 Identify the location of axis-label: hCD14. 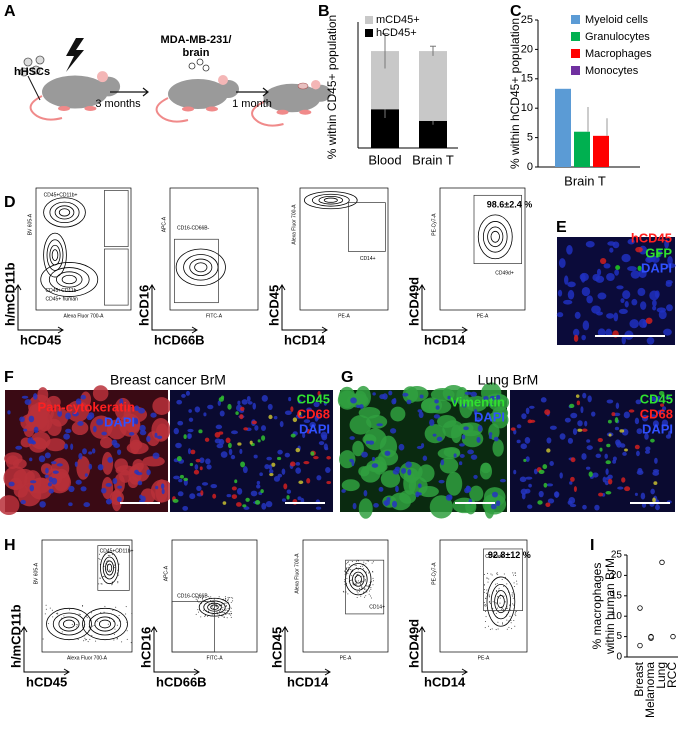
(305, 339).